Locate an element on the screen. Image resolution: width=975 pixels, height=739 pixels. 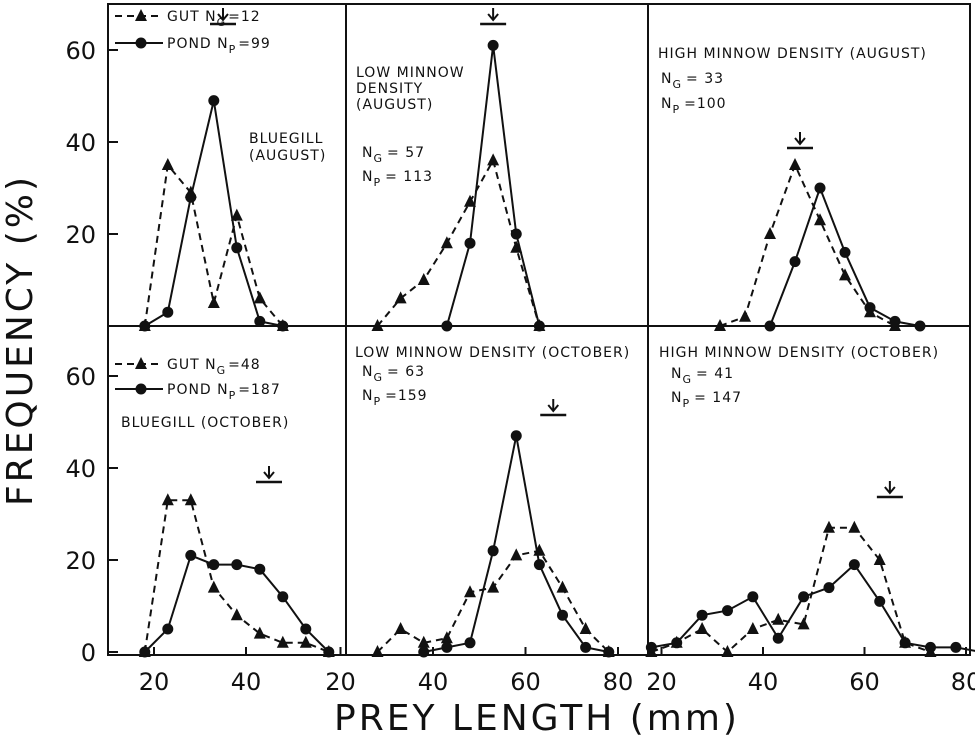
series-line-pond is located at coordinates (813, 607).